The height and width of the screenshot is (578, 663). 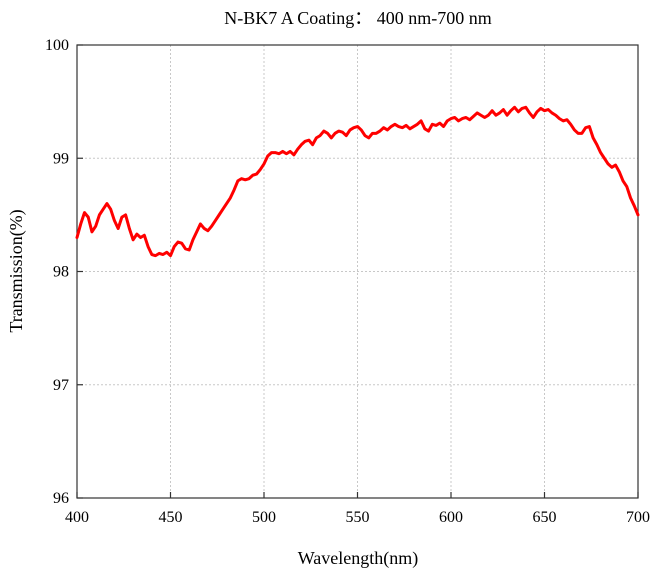 I want to click on x-tick-label: 450, so click(x=171, y=517).